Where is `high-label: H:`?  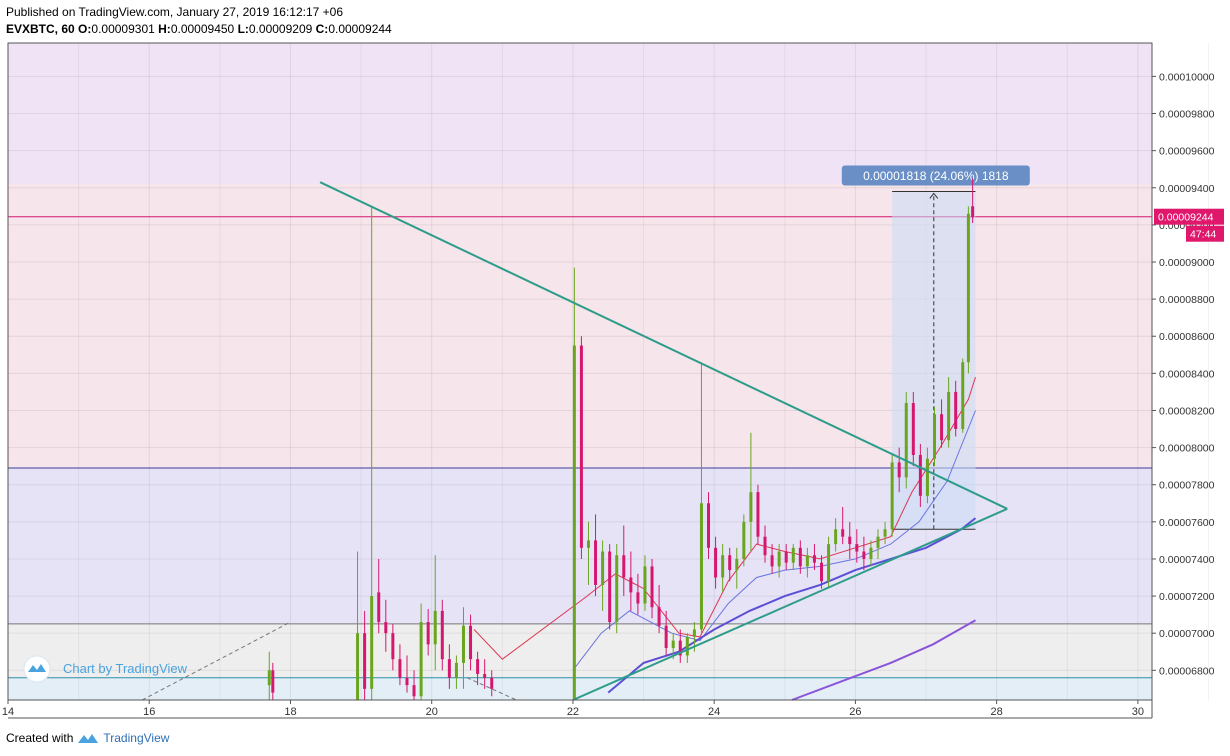
high-label: H: is located at coordinates (164, 29).